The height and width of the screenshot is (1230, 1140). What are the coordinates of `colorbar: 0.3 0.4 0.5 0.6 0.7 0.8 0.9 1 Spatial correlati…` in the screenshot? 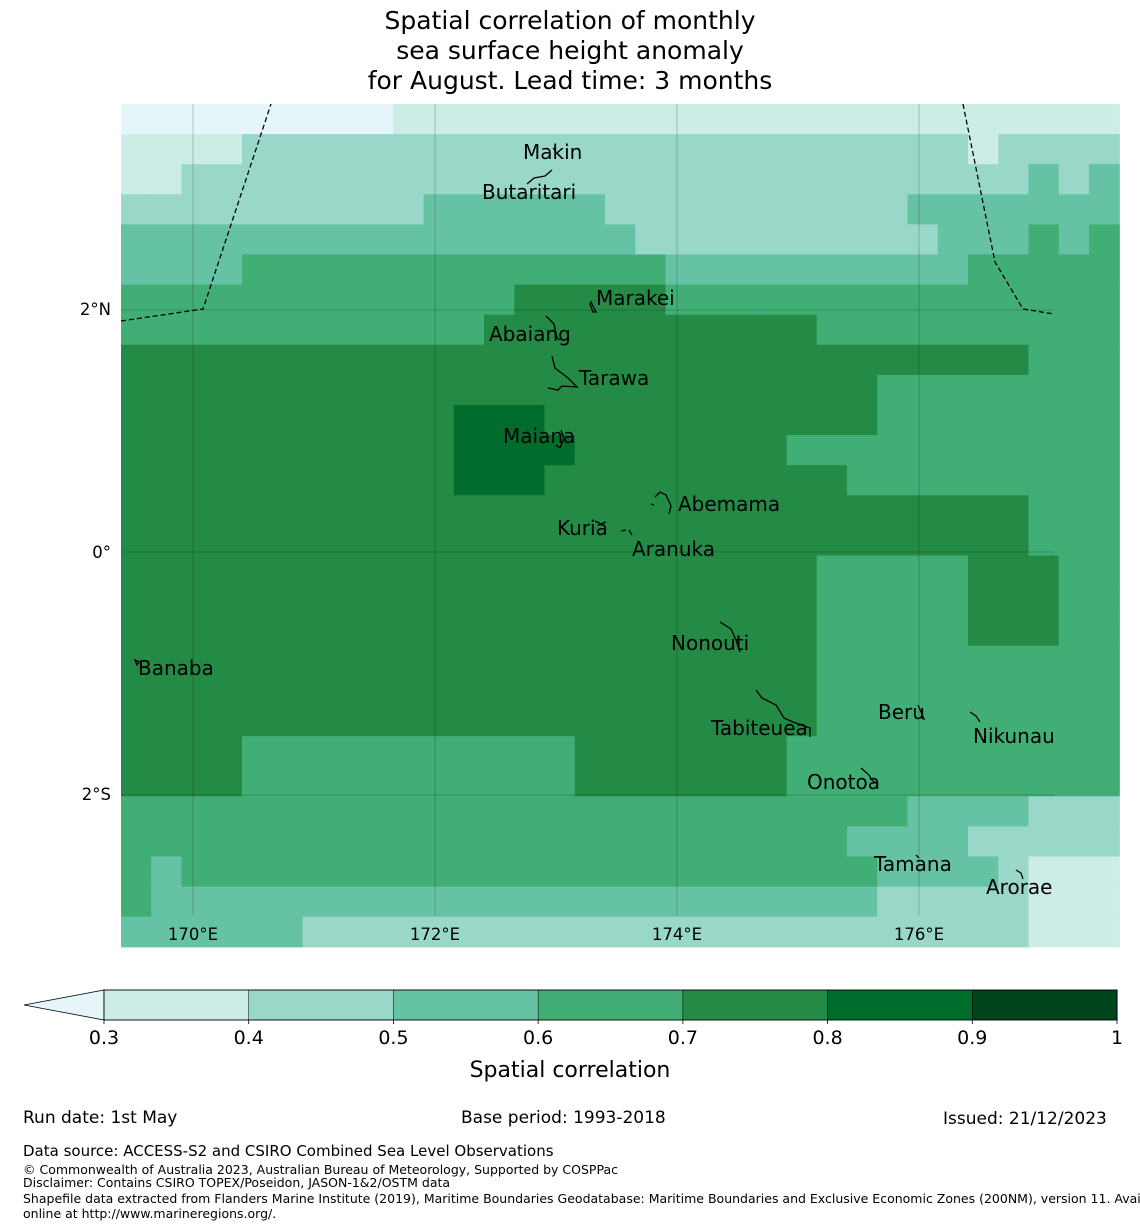 It's located at (573, 1036).